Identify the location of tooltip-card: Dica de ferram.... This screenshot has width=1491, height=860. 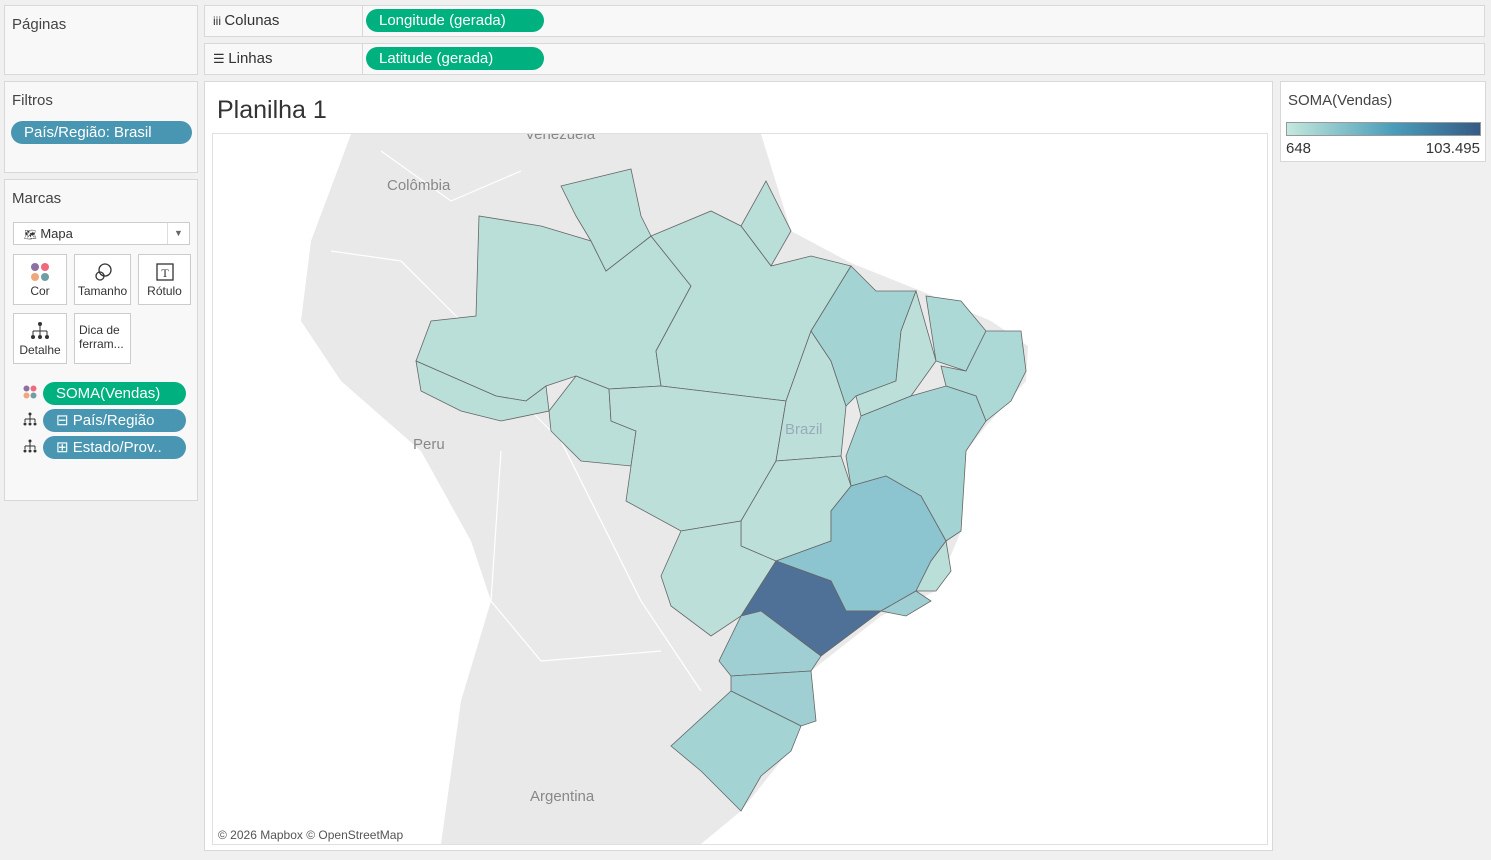
(102, 338).